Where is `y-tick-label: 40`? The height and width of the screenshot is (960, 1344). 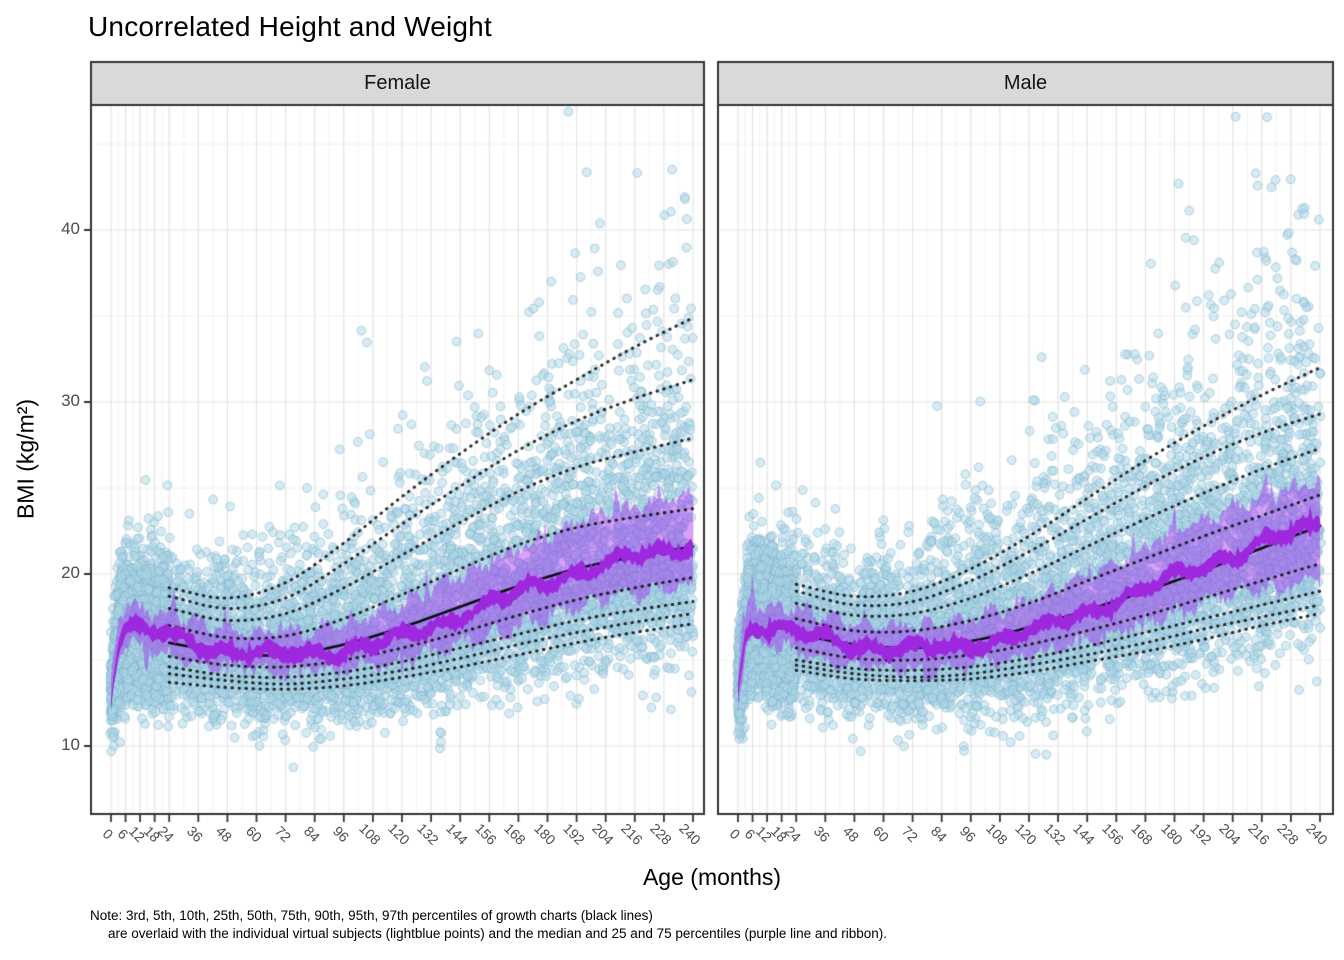 y-tick-label: 40 is located at coordinates (70, 228).